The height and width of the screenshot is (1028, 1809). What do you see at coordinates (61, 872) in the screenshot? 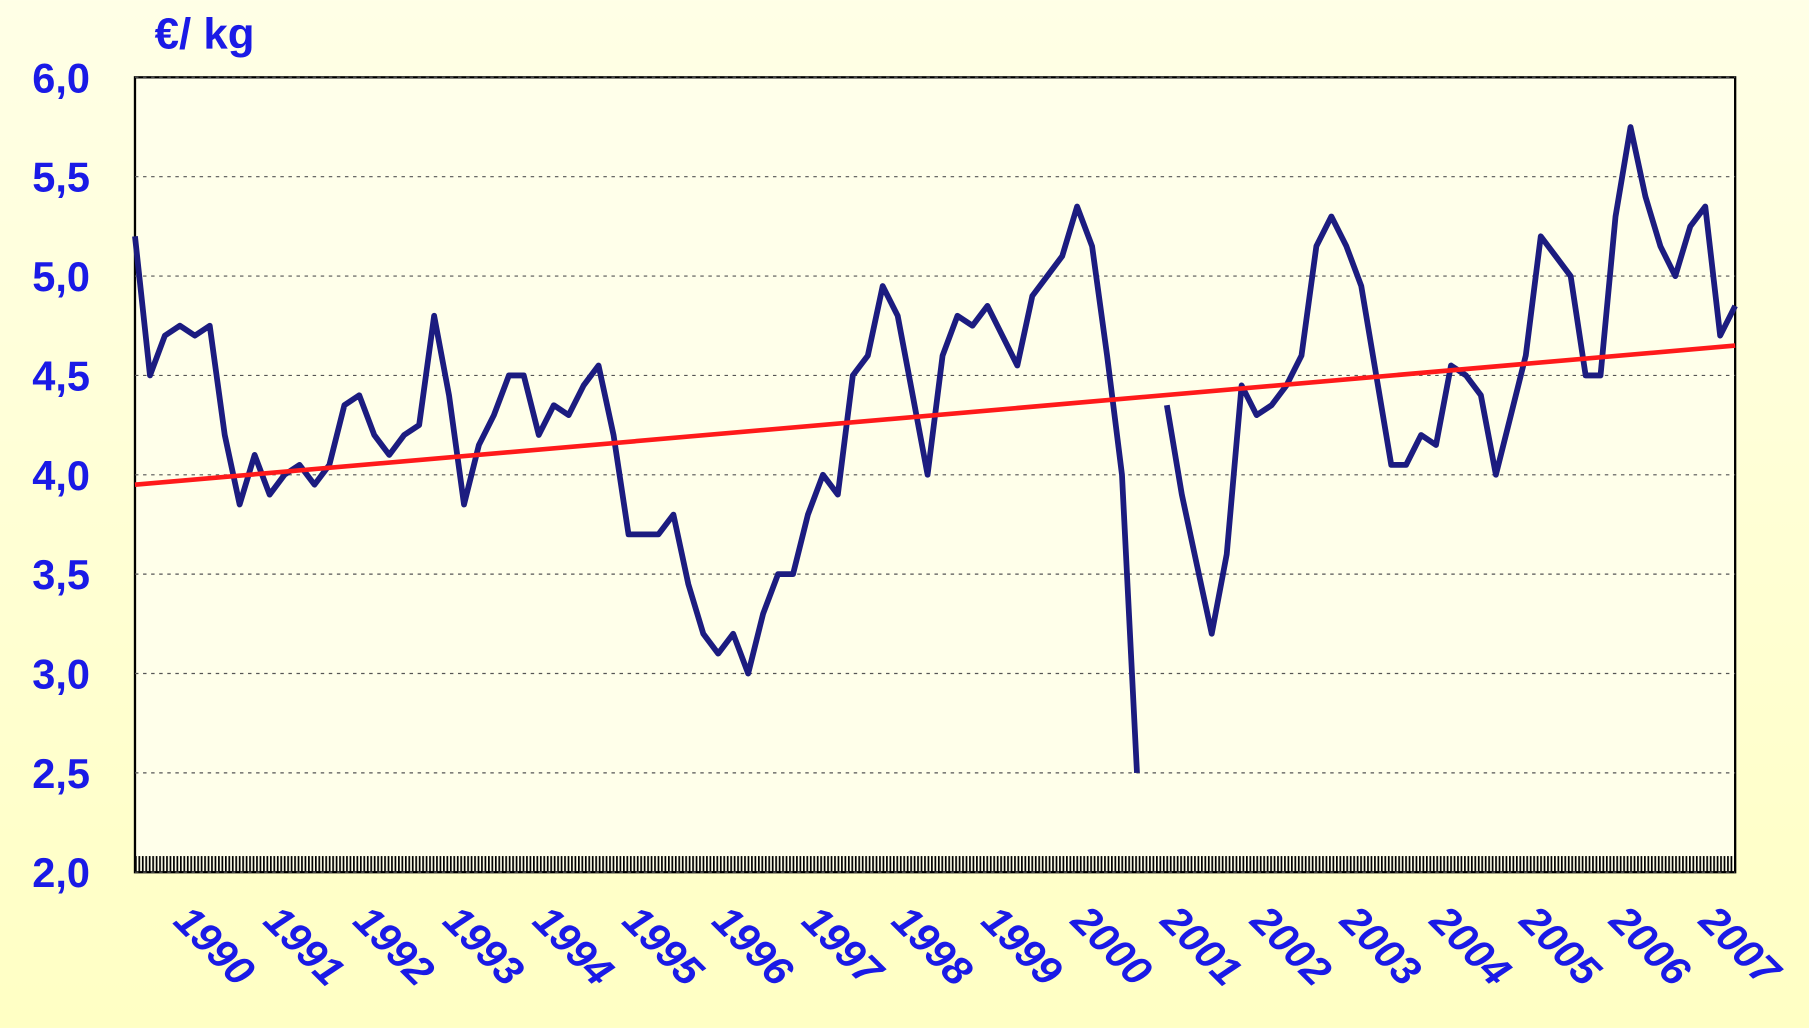
I see `y-tick-label: 2,0` at bounding box center [61, 872].